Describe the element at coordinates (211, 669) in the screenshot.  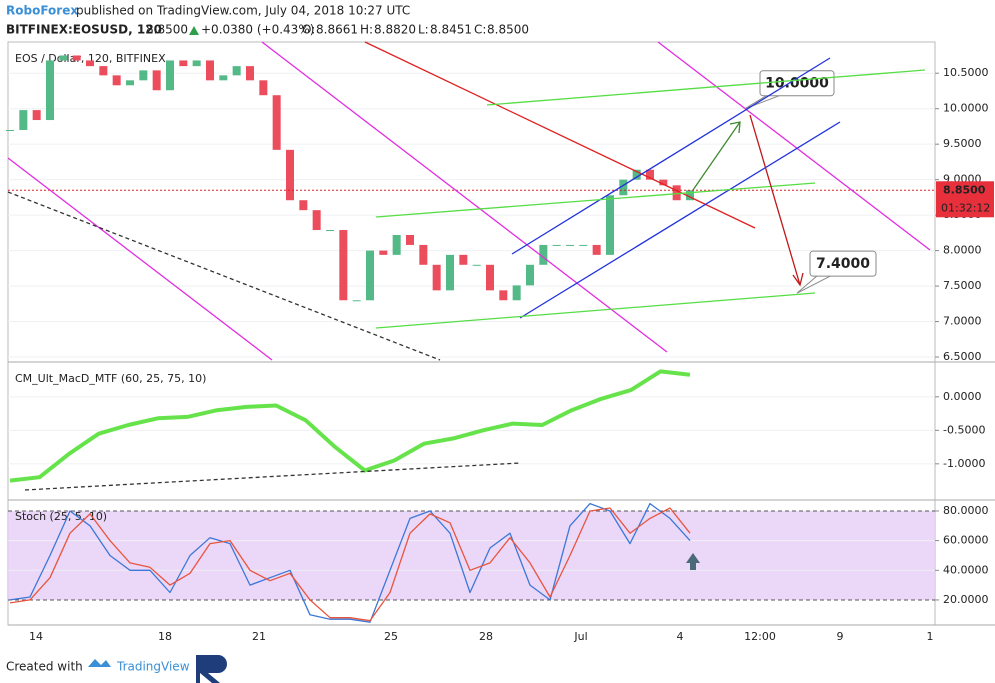
I see `rf-logo` at that location.